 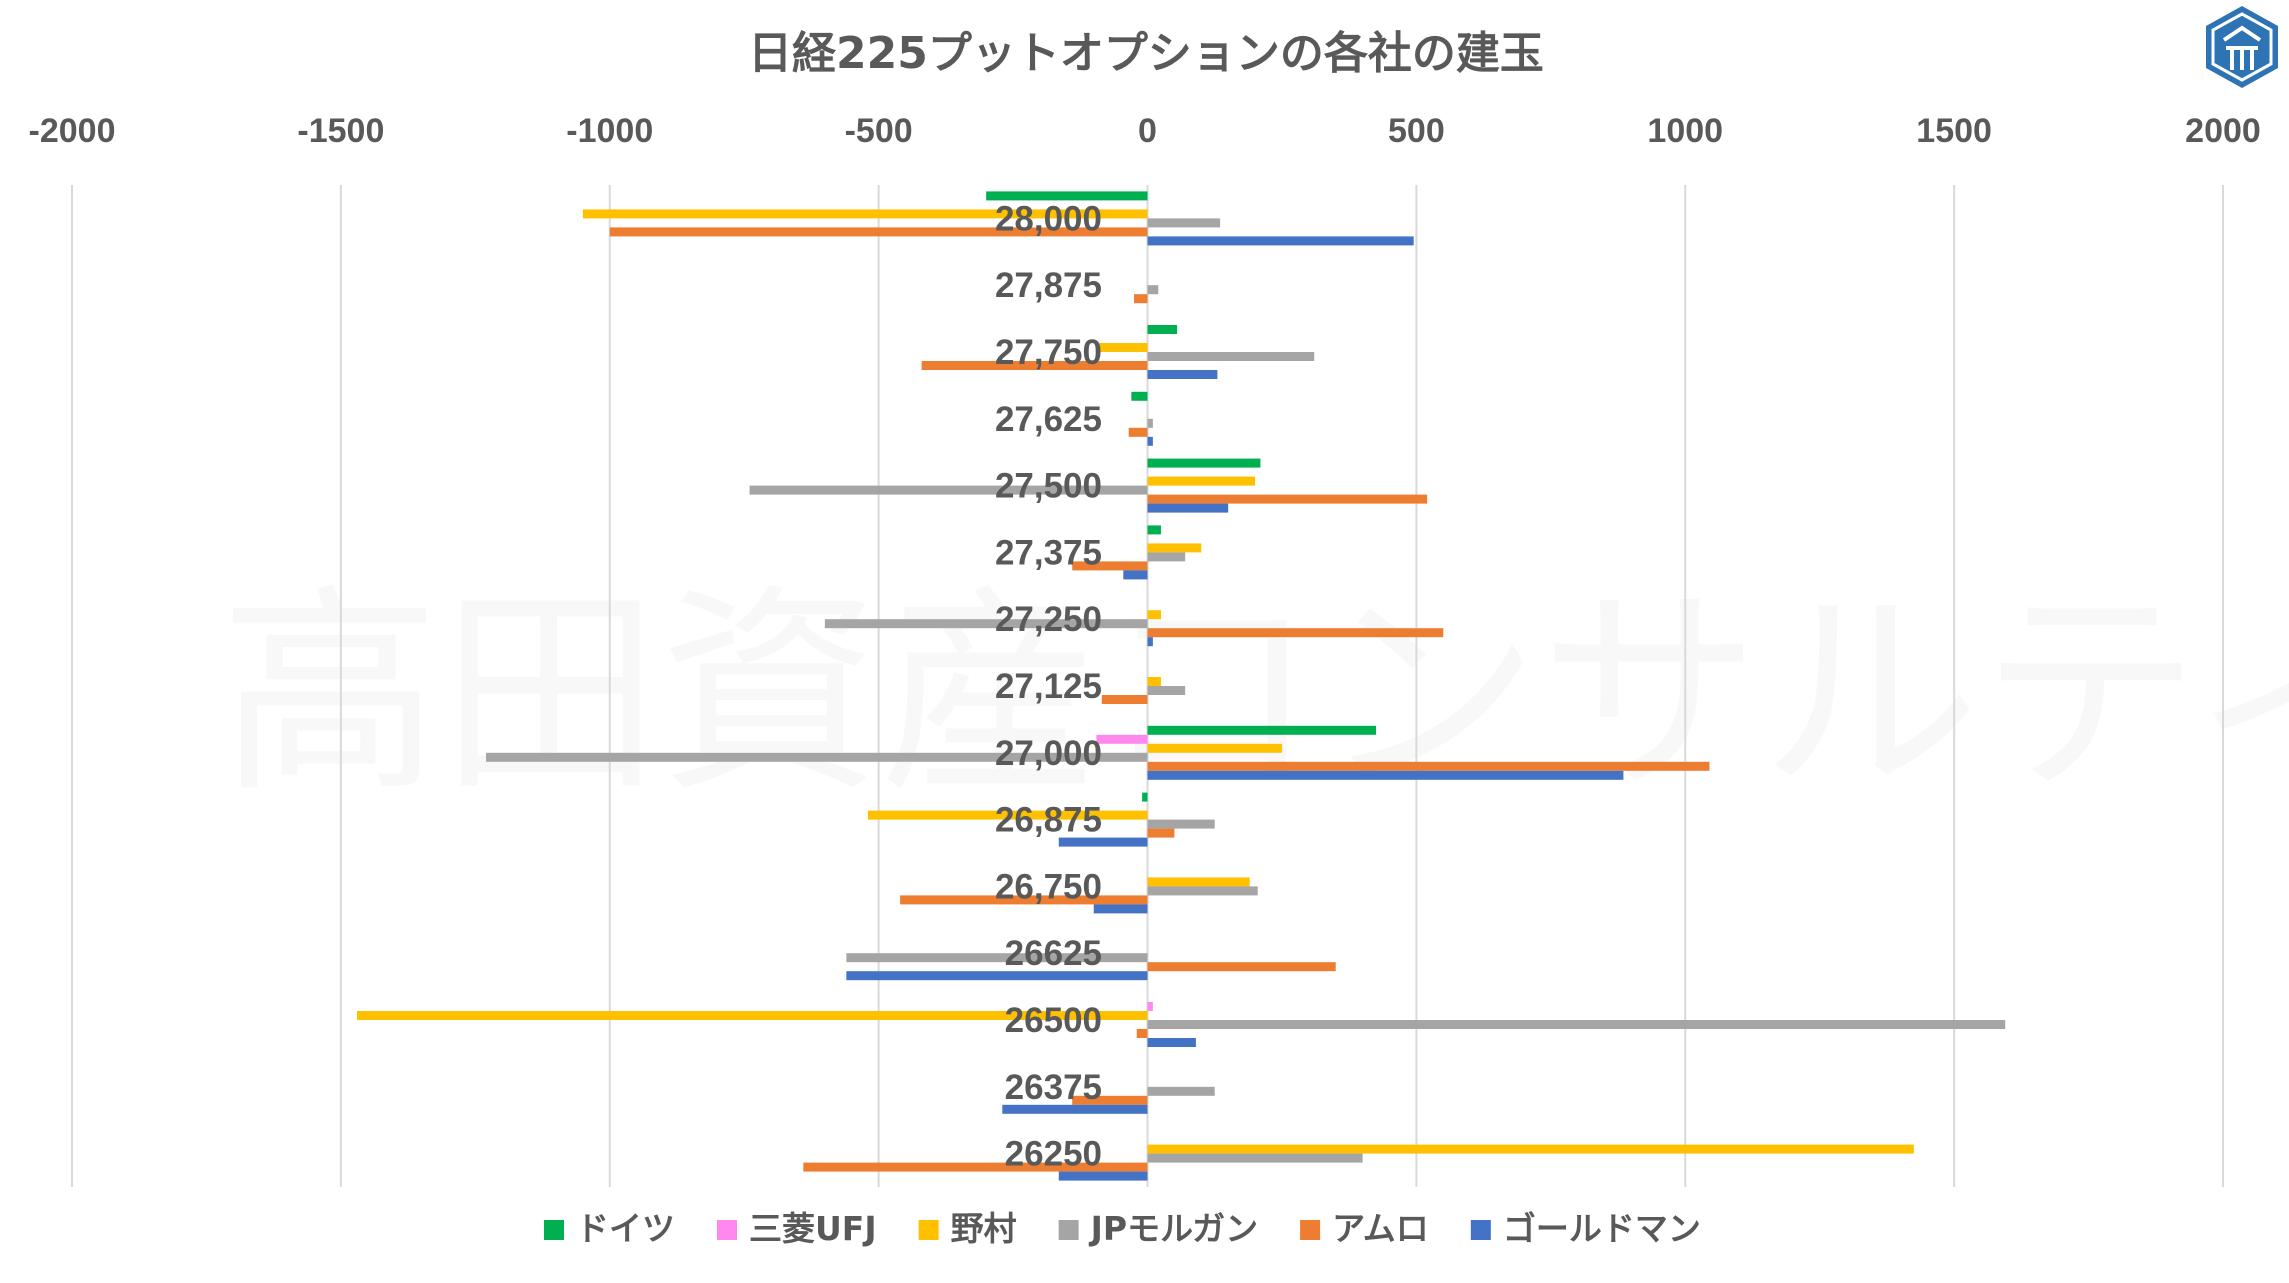 I want to click on category-label: 27,500, so click(x=1048, y=486).